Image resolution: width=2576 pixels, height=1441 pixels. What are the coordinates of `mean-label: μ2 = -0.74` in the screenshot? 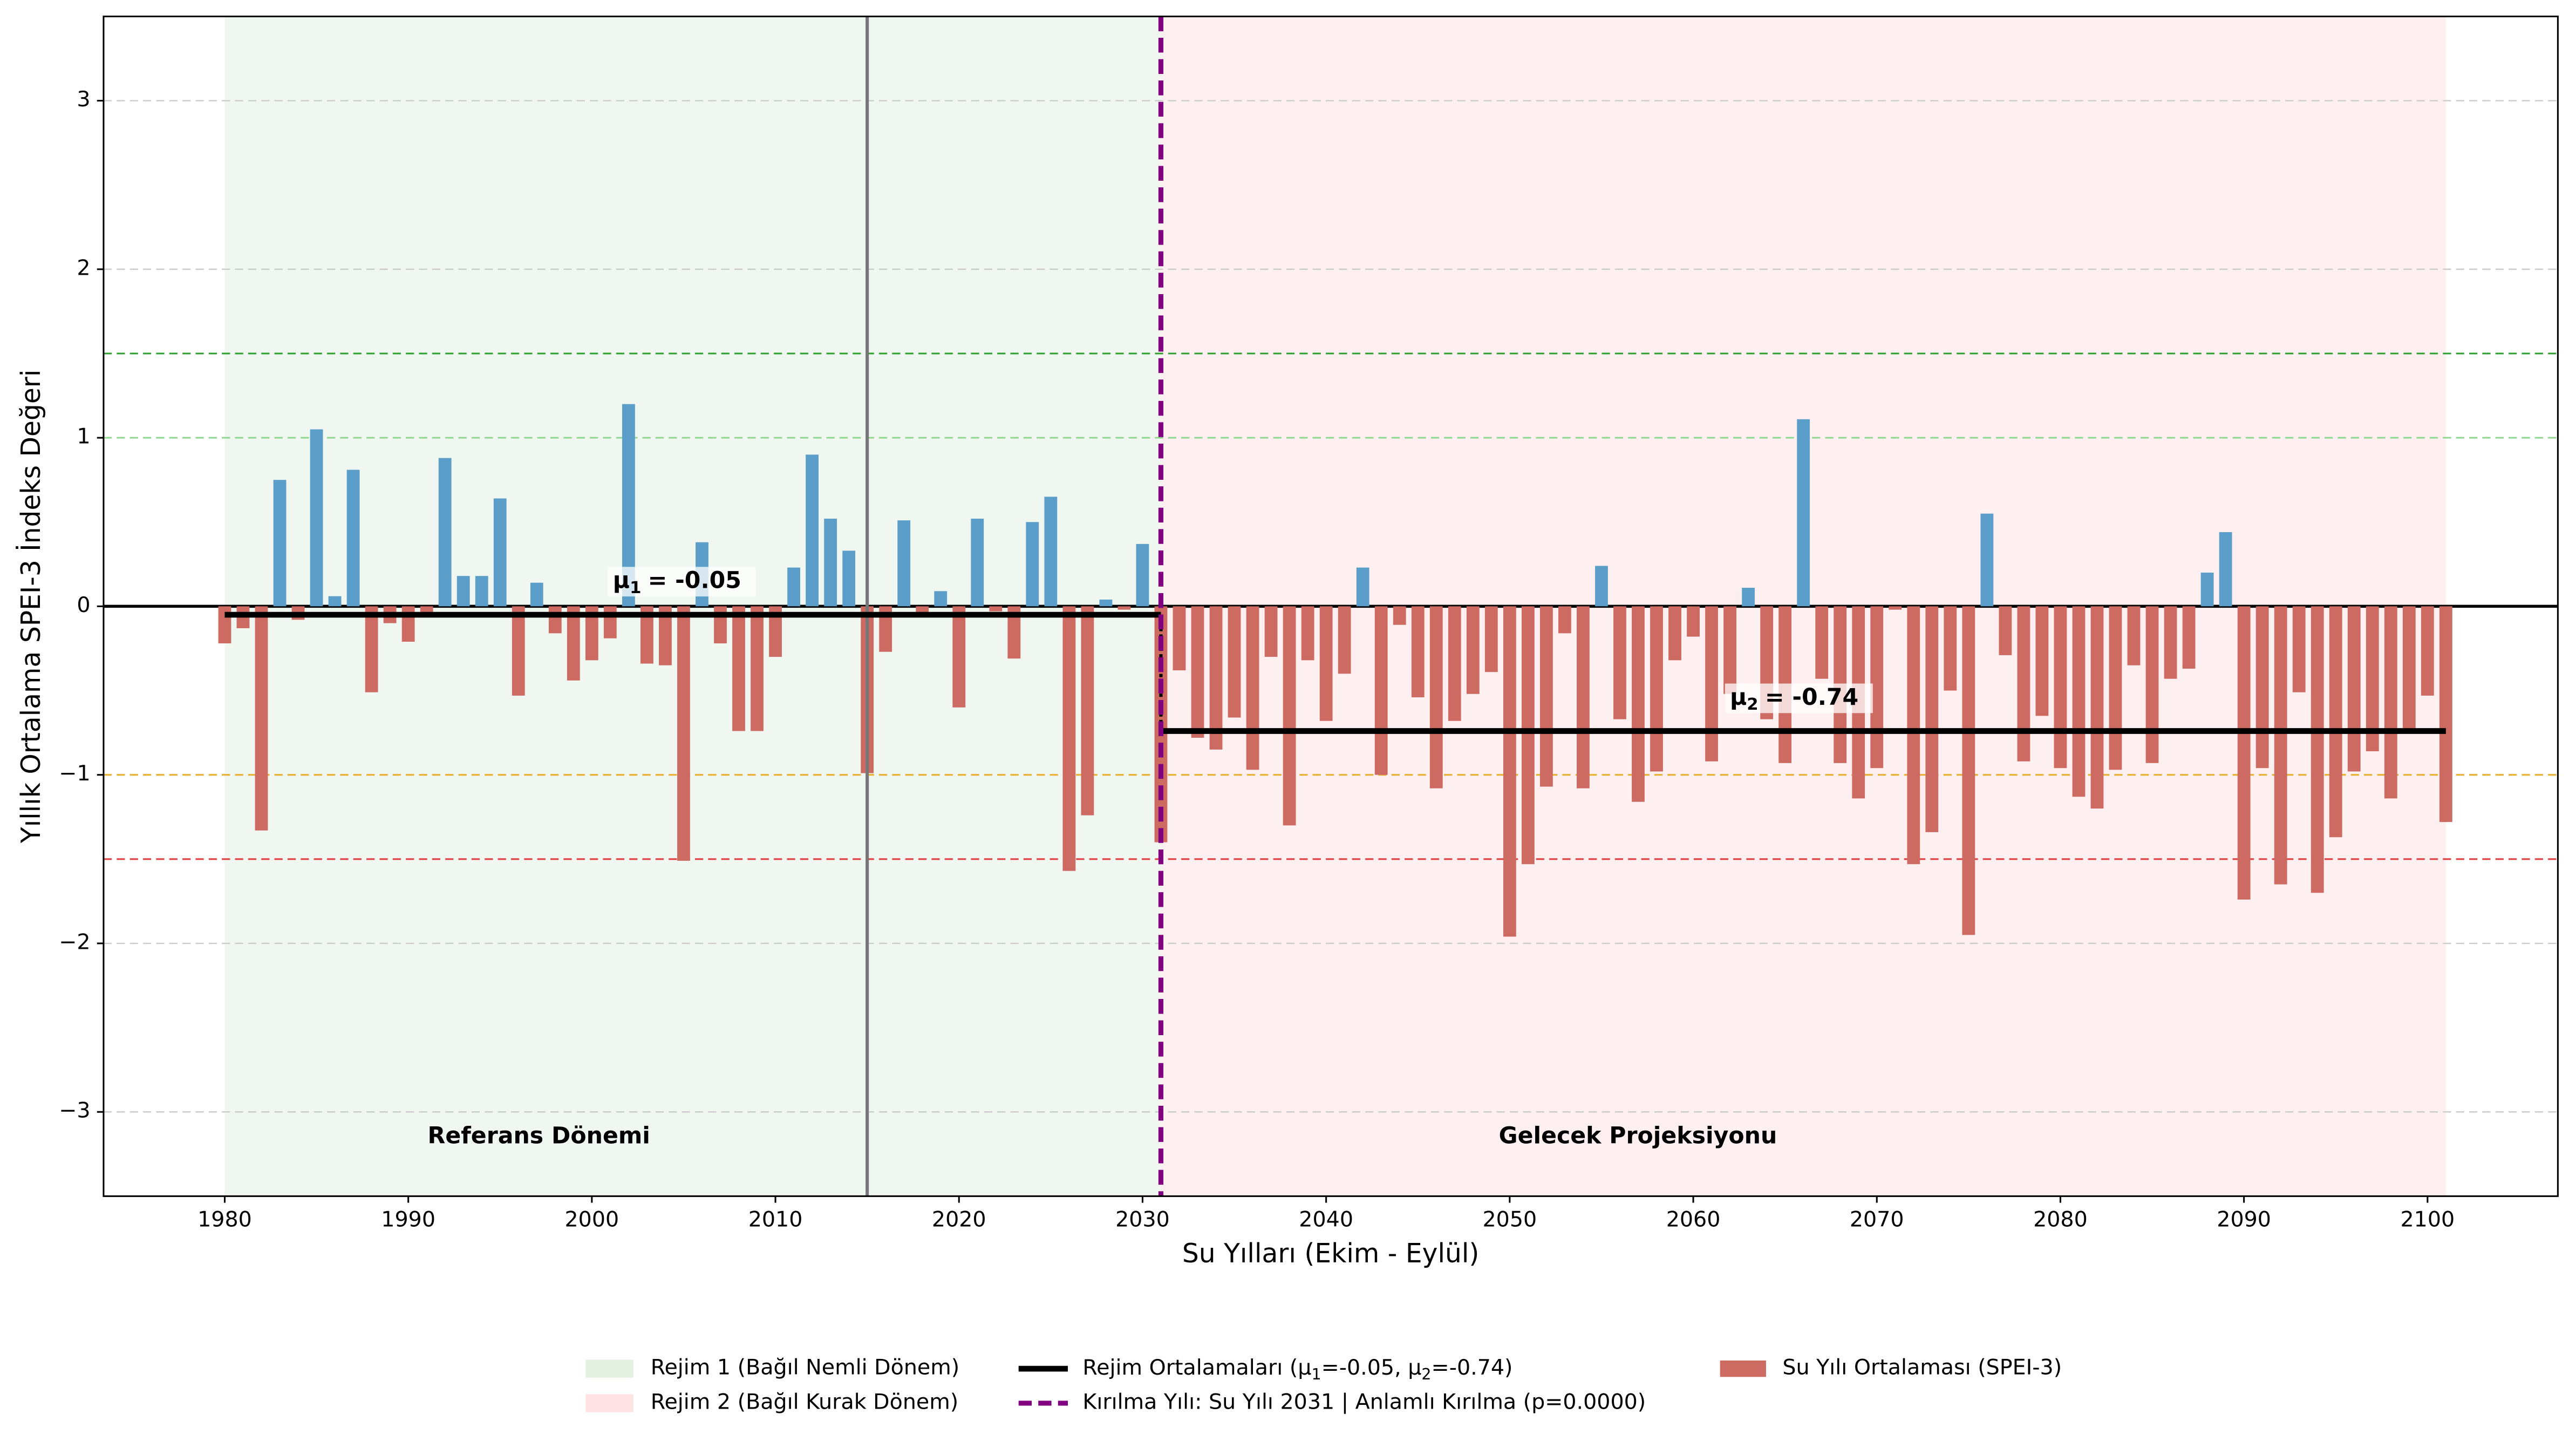 It's located at (1794, 698).